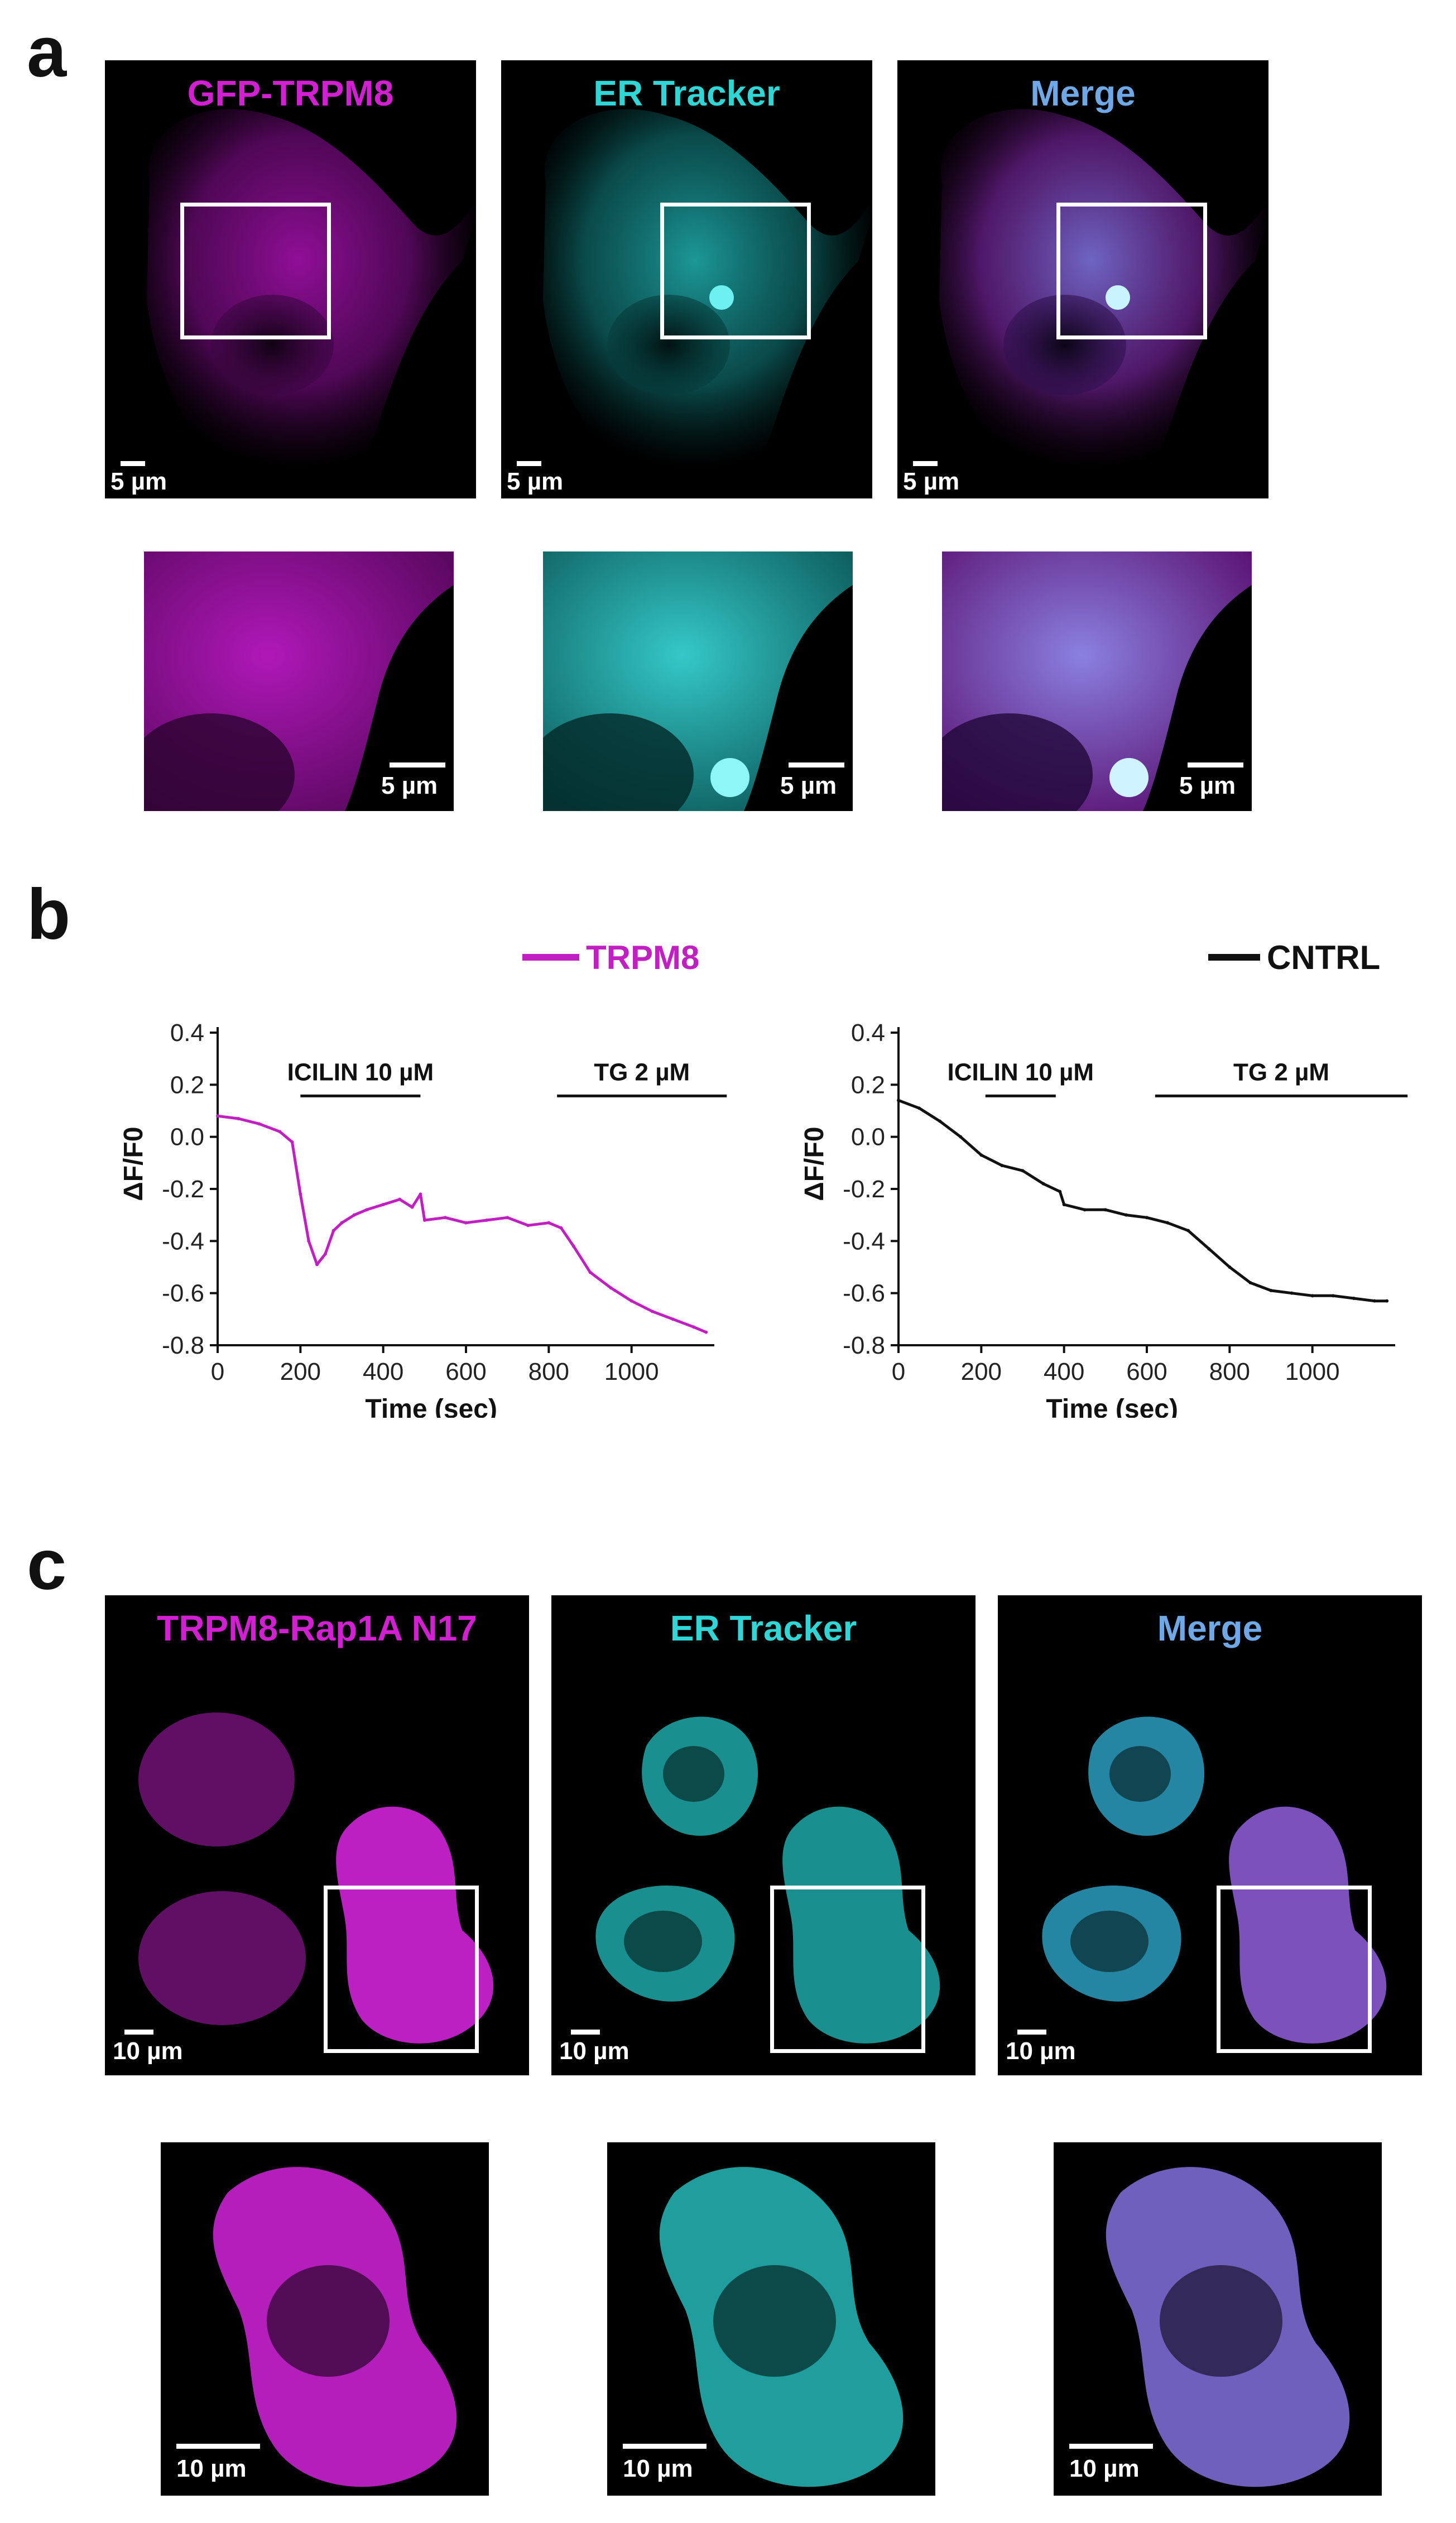 The width and height of the screenshot is (1456, 2523). What do you see at coordinates (864, 1293) in the screenshot?
I see `y-tick-label: -0.6` at bounding box center [864, 1293].